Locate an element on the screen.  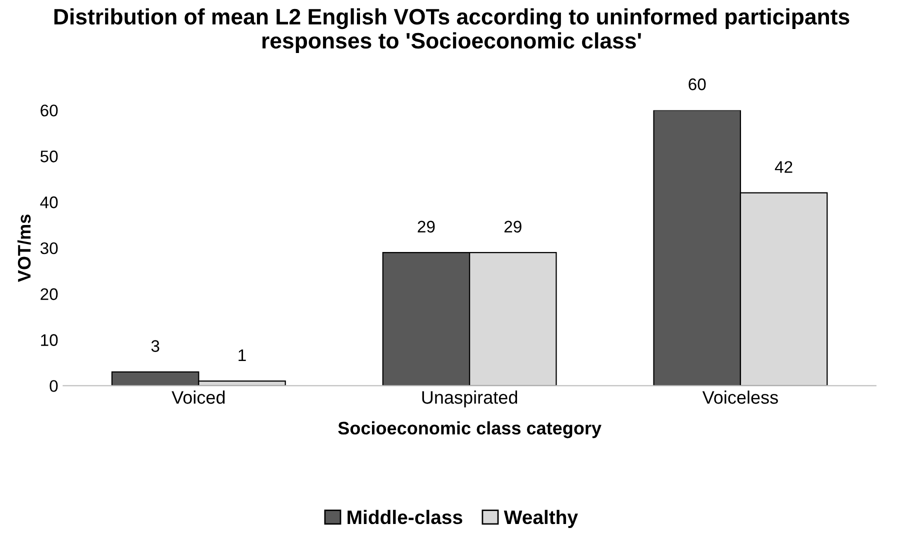
y-axis-title: VOT/ms is located at coordinates (24, 248).